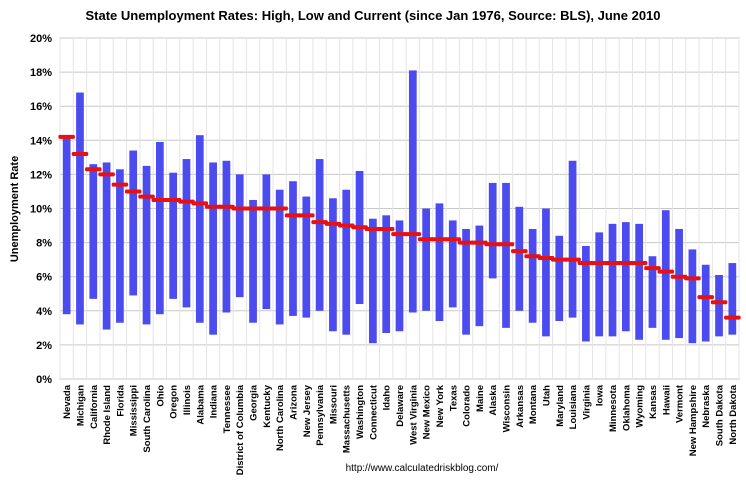 Image resolution: width=746 pixels, height=483 pixels. Describe the element at coordinates (174, 402) in the screenshot. I see `x-tick-label: Oregon` at that location.